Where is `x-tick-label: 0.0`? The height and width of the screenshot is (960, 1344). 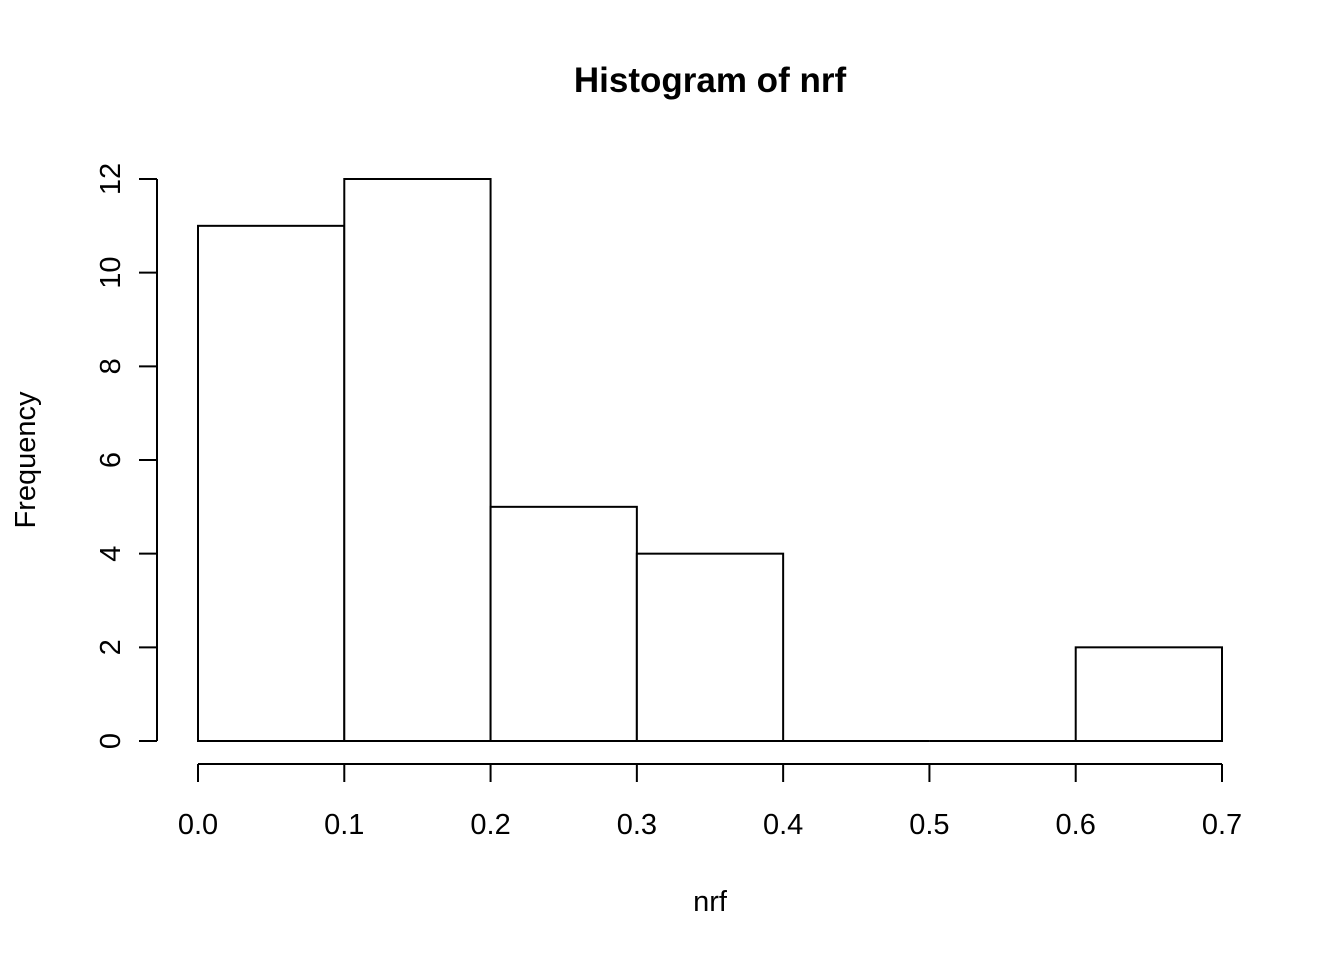 x-tick-label: 0.0 is located at coordinates (198, 825).